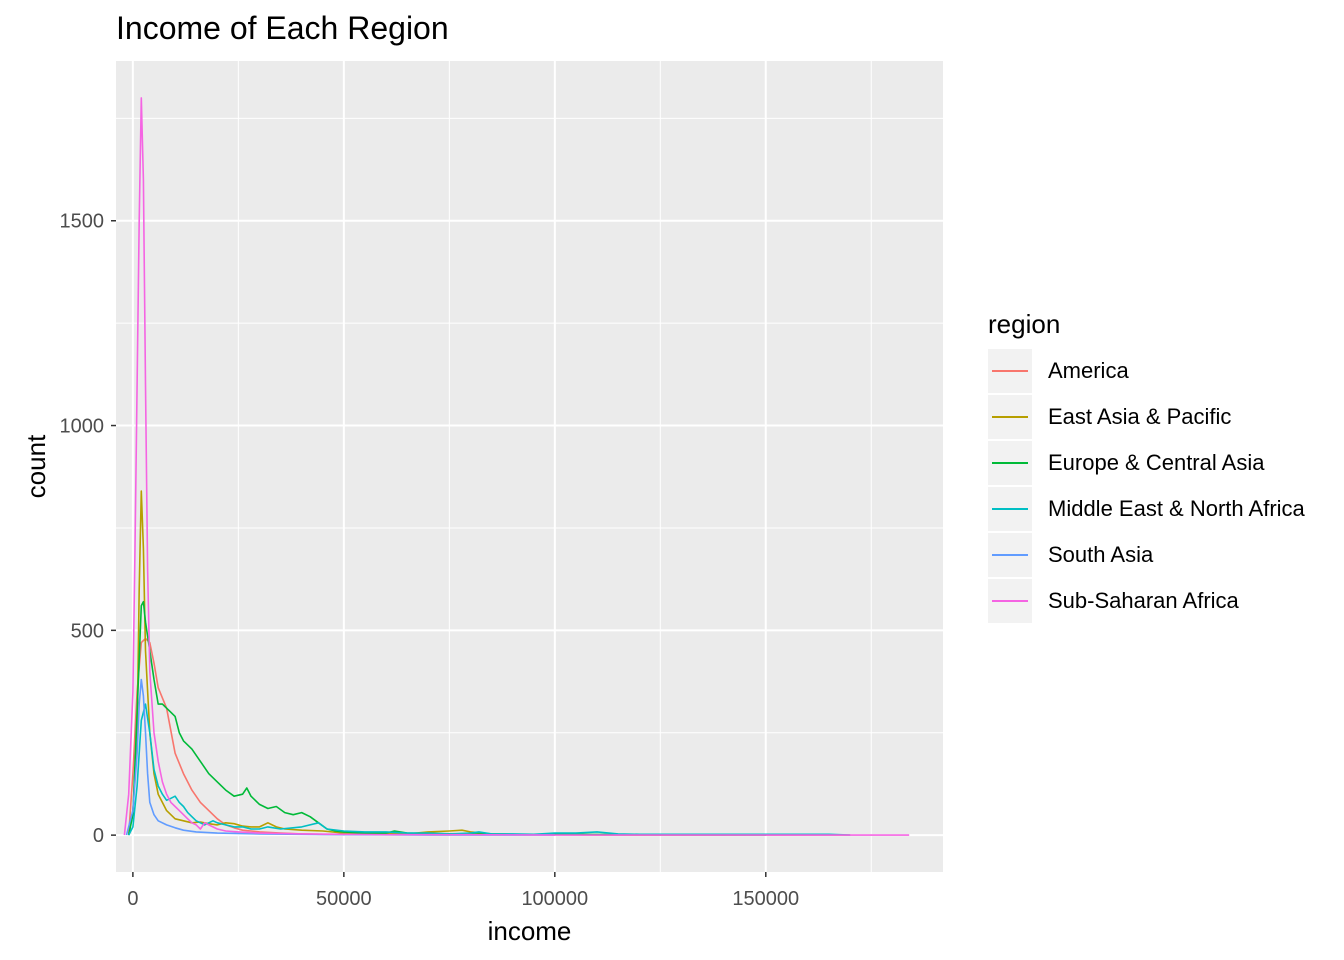  What do you see at coordinates (554, 899) in the screenshot?
I see `x-tick-label: 100000` at bounding box center [554, 899].